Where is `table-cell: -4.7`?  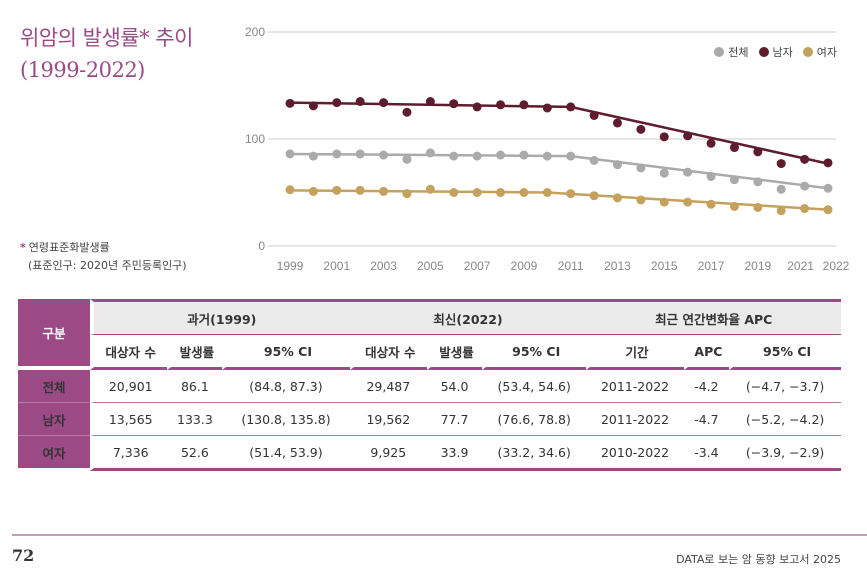 table-cell: -4.7 is located at coordinates (706, 419).